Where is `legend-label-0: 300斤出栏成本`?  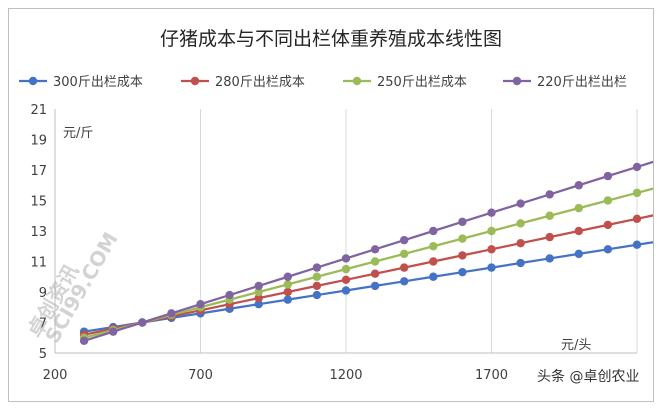
legend-label-0: 300斤出栏成本 is located at coordinates (98, 82).